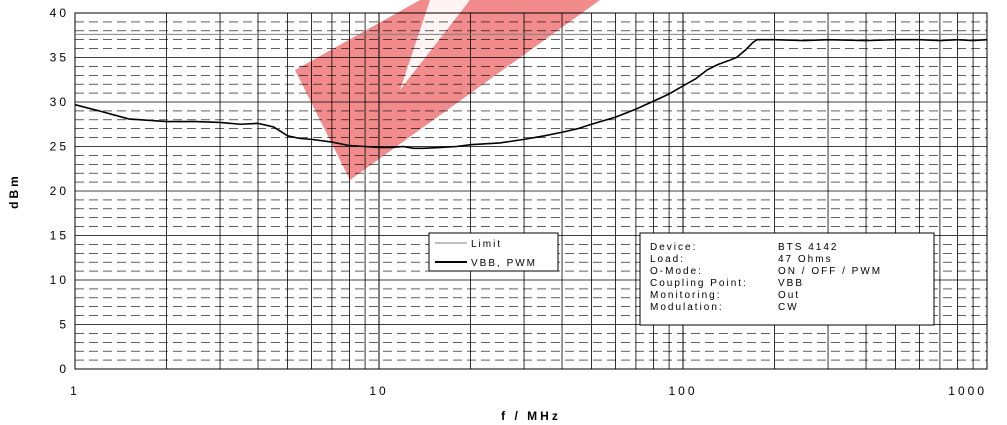  I want to click on info-value: CW, so click(788, 307).